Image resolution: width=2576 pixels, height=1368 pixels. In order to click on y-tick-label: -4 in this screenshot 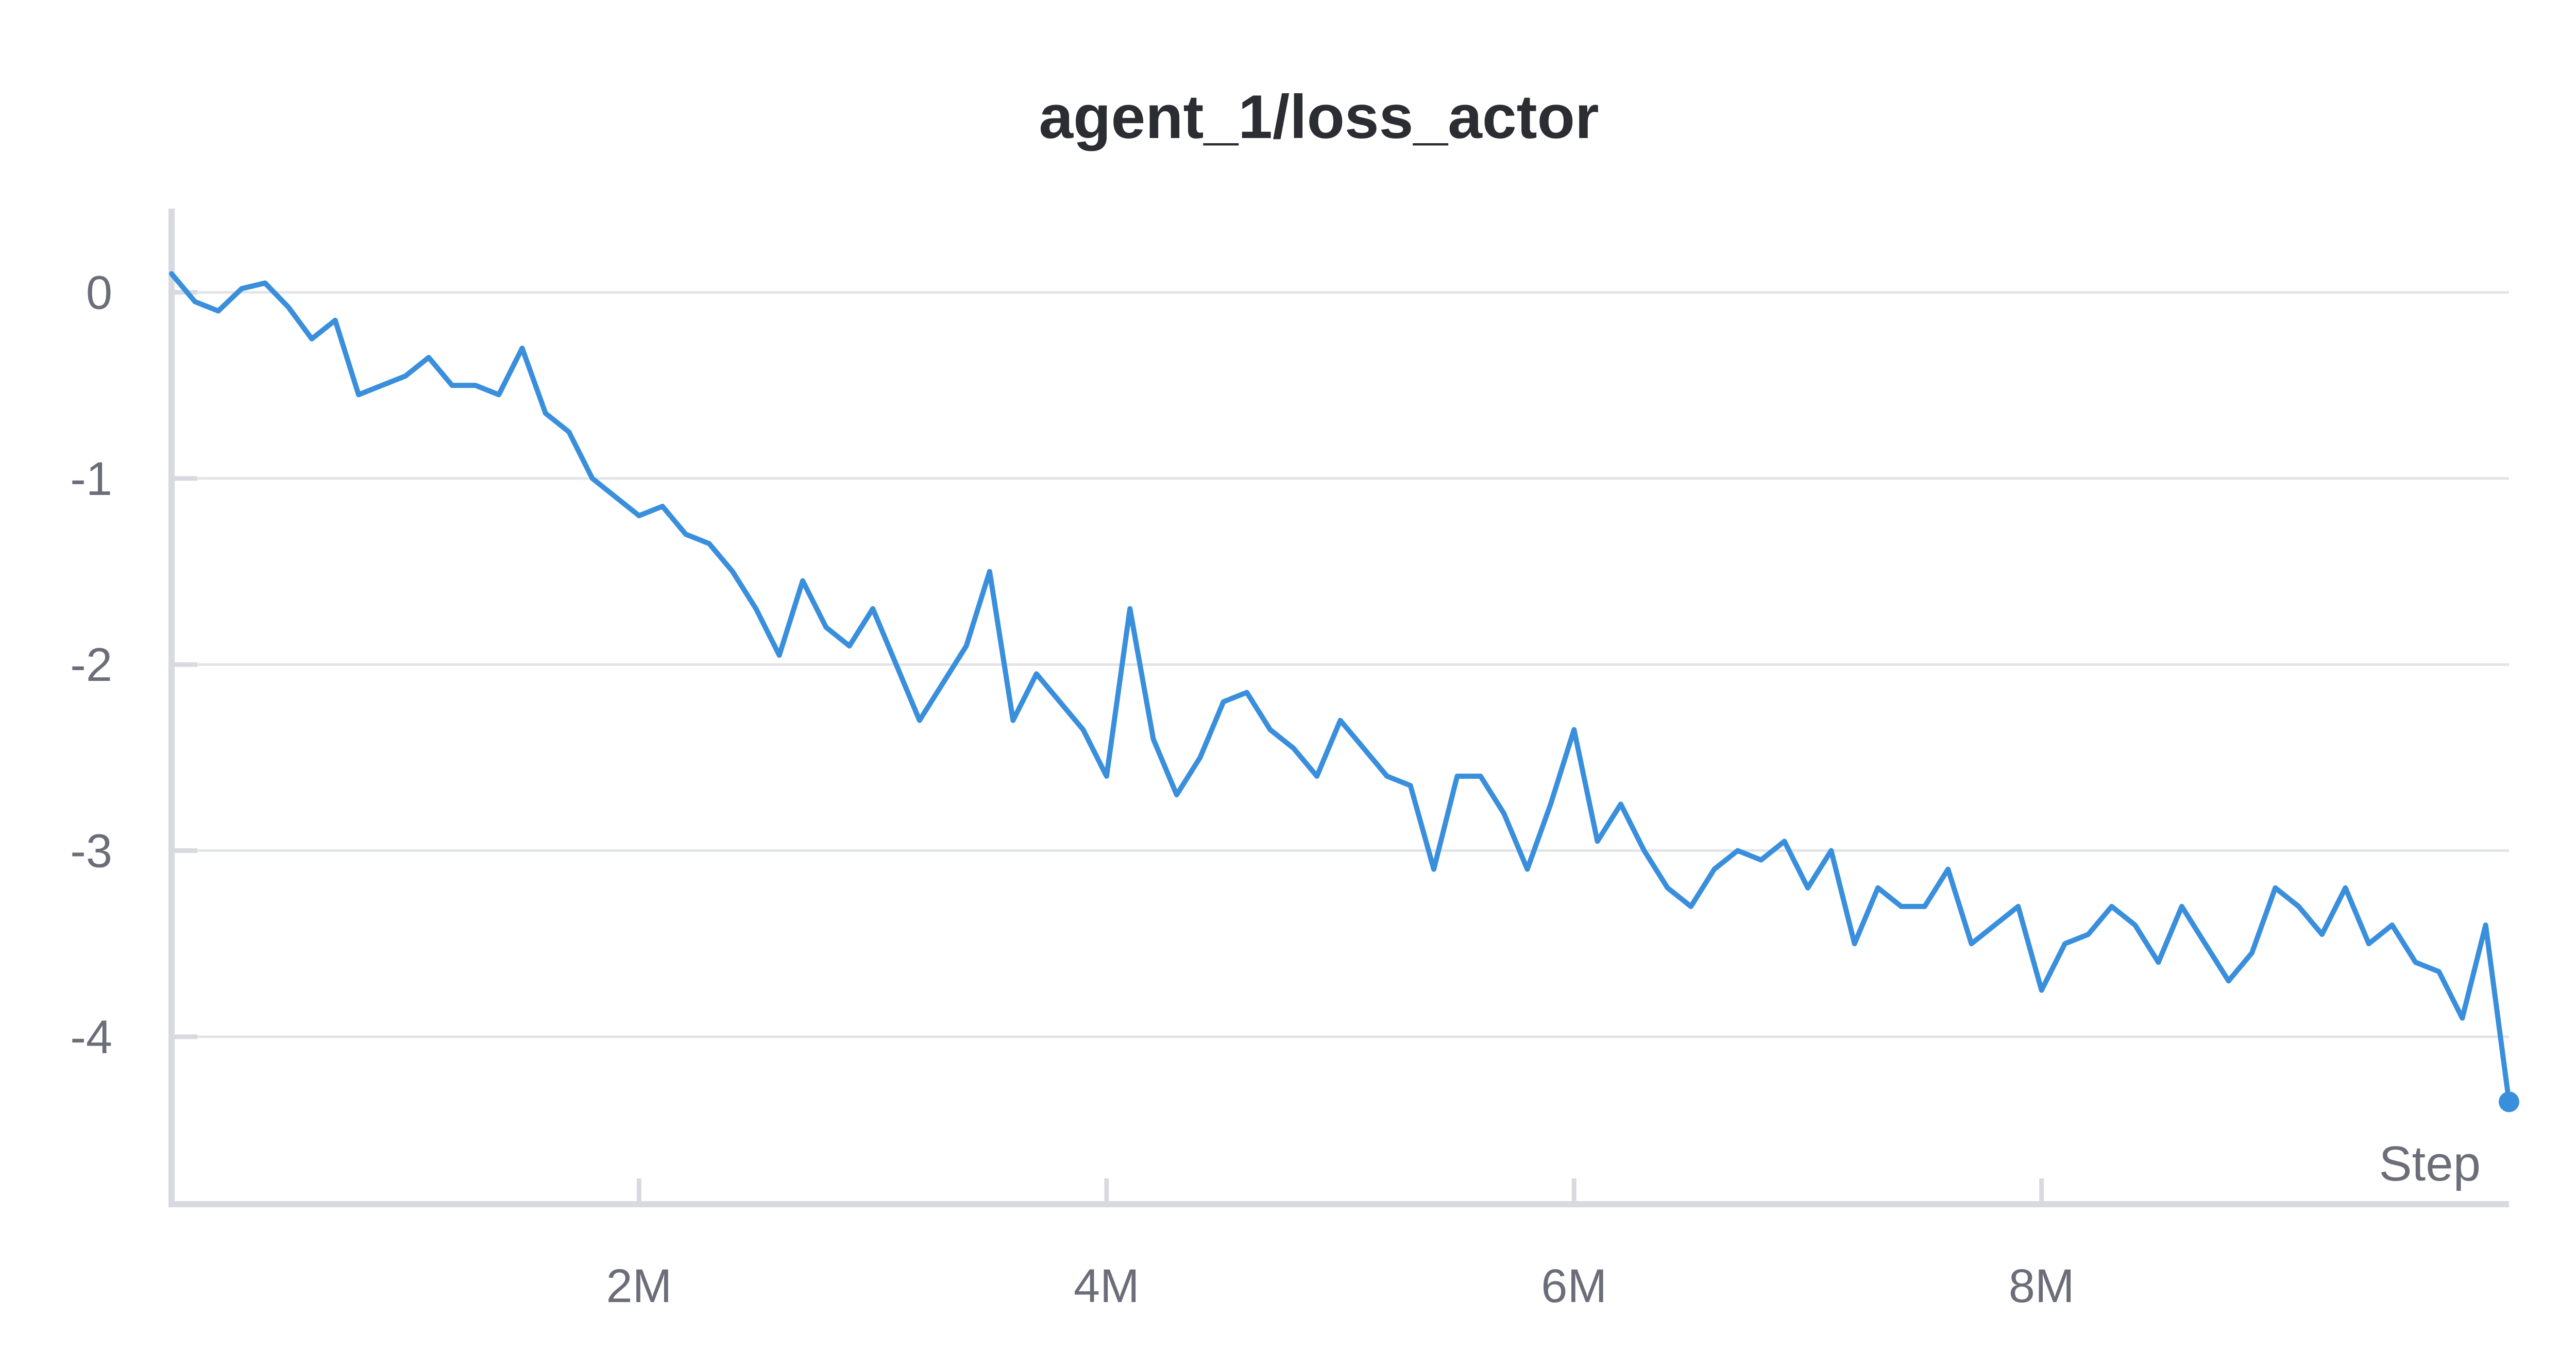, I will do `click(91, 1037)`.